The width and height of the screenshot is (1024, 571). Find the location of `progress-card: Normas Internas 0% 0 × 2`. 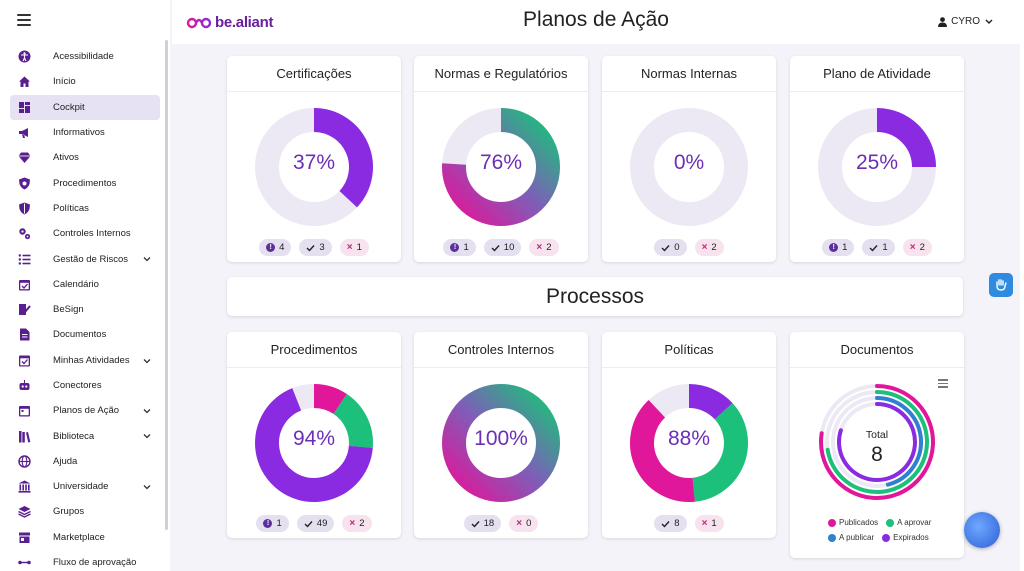

progress-card: Normas Internas 0% 0 × 2 is located at coordinates (689, 159).